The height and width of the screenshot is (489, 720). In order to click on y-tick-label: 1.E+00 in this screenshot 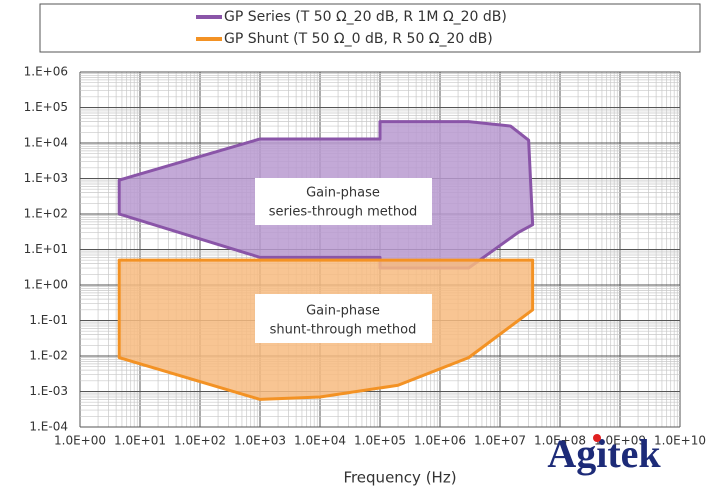, I will do `click(46, 285)`.